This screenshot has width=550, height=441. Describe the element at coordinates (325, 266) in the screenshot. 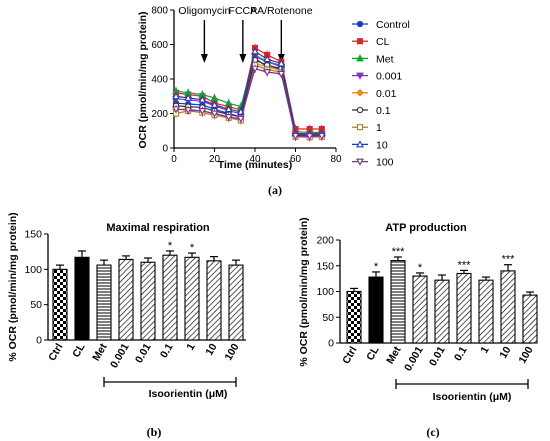

I see `y-tick-label: 150` at that location.